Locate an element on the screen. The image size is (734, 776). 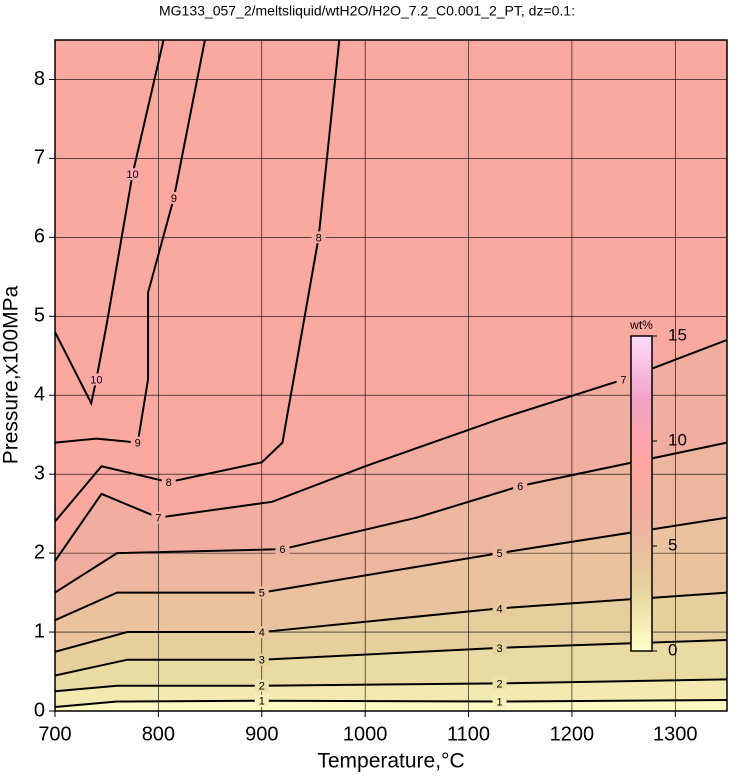
x-tick-label: 1000 is located at coordinates (365, 734).